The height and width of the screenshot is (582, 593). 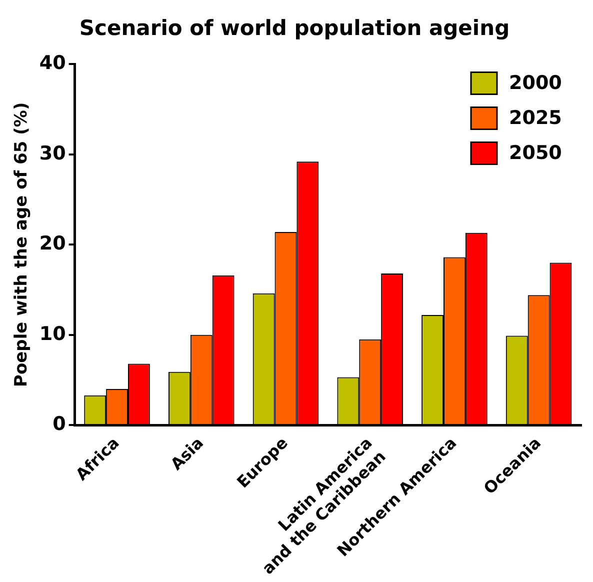 What do you see at coordinates (294, 28) in the screenshot?
I see `chart-title: Scenario of world population ageing` at bounding box center [294, 28].